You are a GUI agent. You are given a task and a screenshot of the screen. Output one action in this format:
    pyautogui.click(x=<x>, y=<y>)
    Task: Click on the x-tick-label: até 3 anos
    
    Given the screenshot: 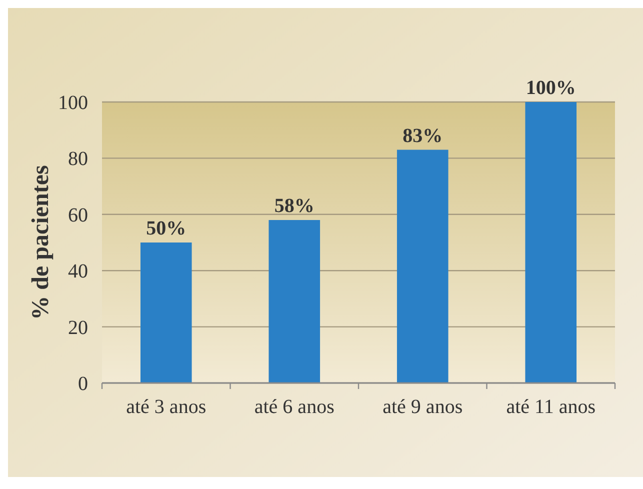 What is the action you would take?
    pyautogui.click(x=166, y=407)
    